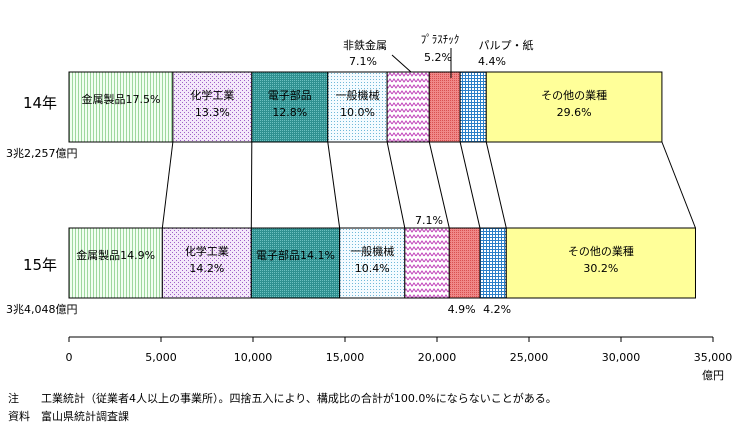 This screenshot has width=749, height=432. Describe the element at coordinates (161, 357) in the screenshot. I see `x-tick-label-1: 5,000` at that location.